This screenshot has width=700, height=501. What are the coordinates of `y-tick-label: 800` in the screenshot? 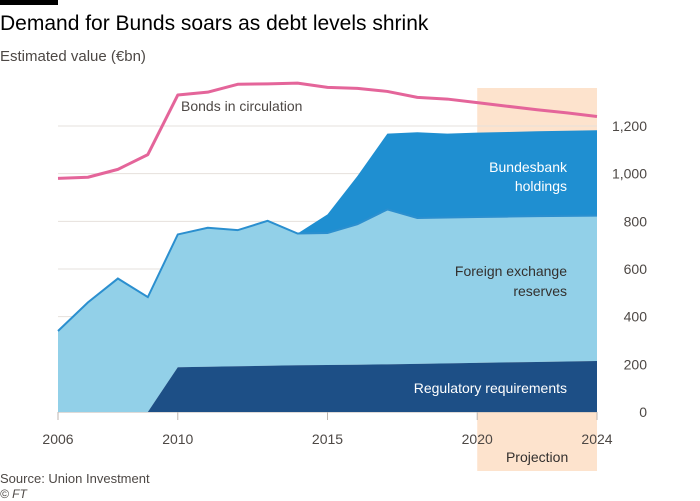 It's located at (636, 221).